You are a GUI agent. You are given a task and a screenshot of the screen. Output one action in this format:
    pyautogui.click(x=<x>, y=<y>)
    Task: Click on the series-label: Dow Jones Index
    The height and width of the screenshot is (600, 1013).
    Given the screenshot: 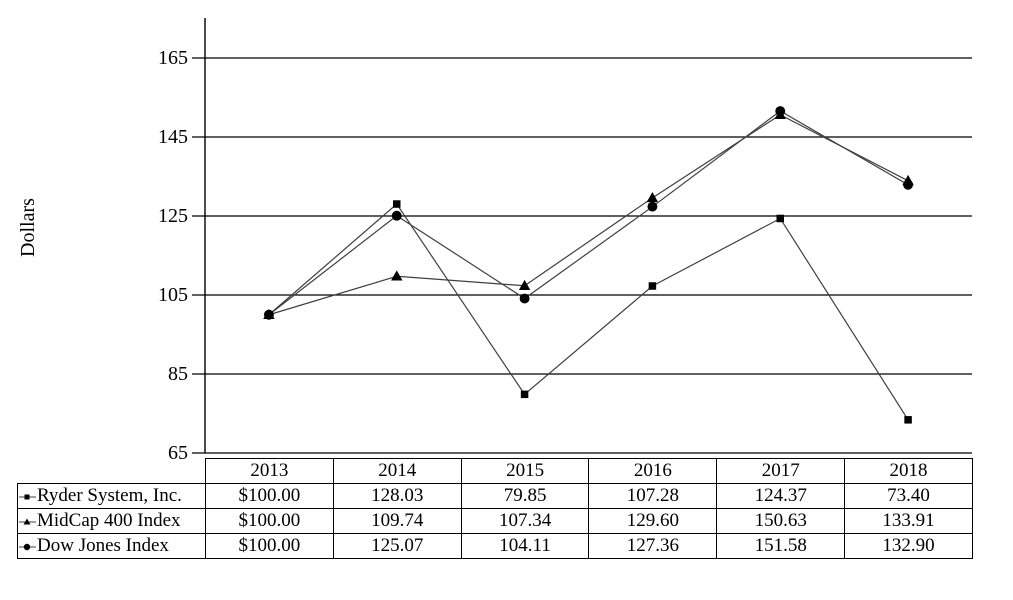 What is the action you would take?
    pyautogui.click(x=111, y=546)
    